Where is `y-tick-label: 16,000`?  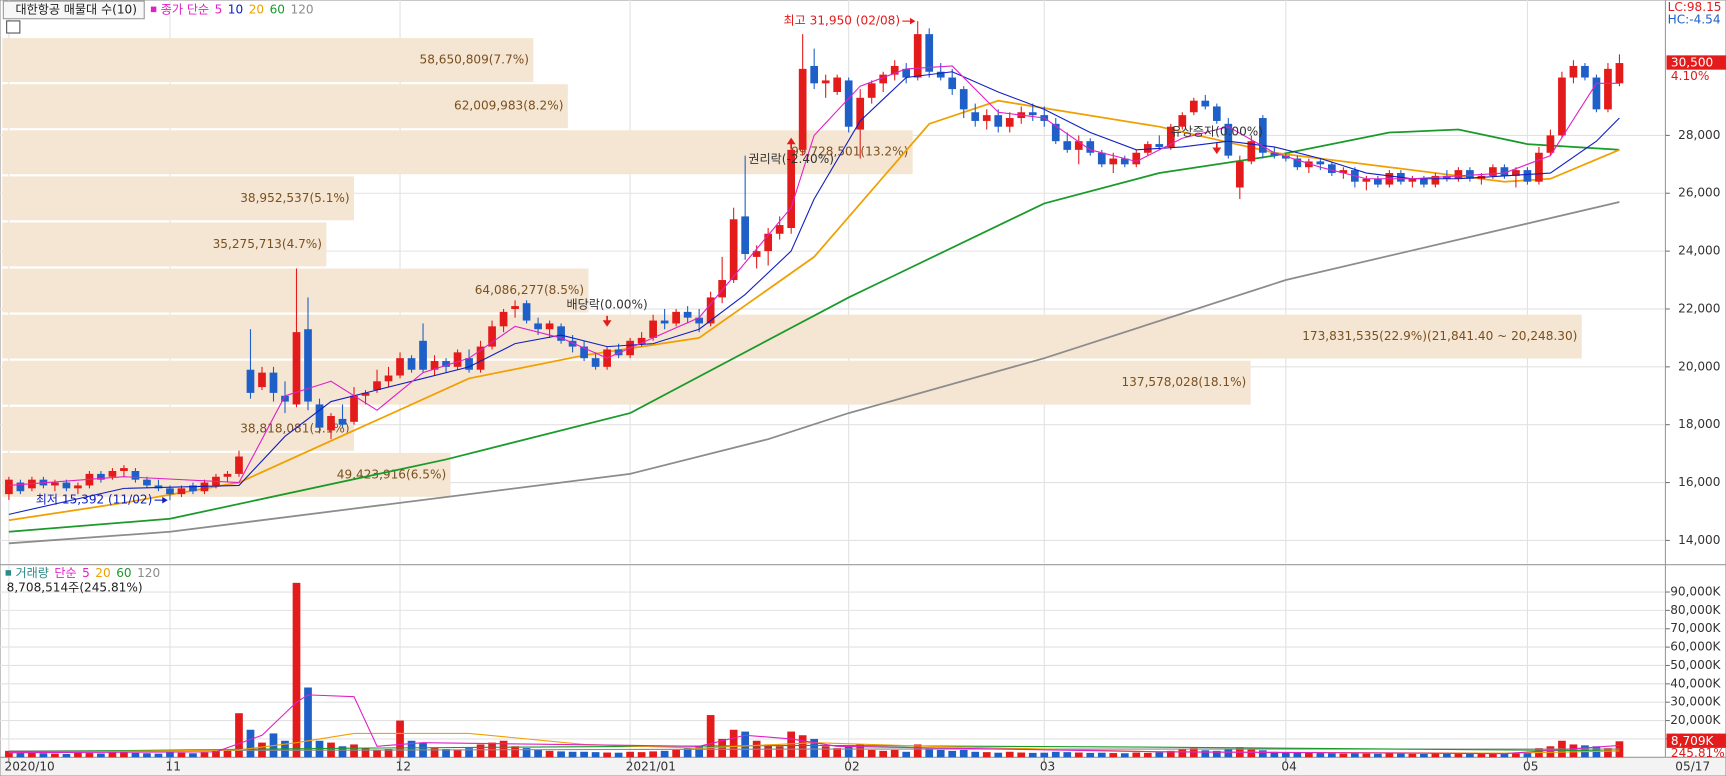 y-tick-label: 16,000 is located at coordinates (1699, 482).